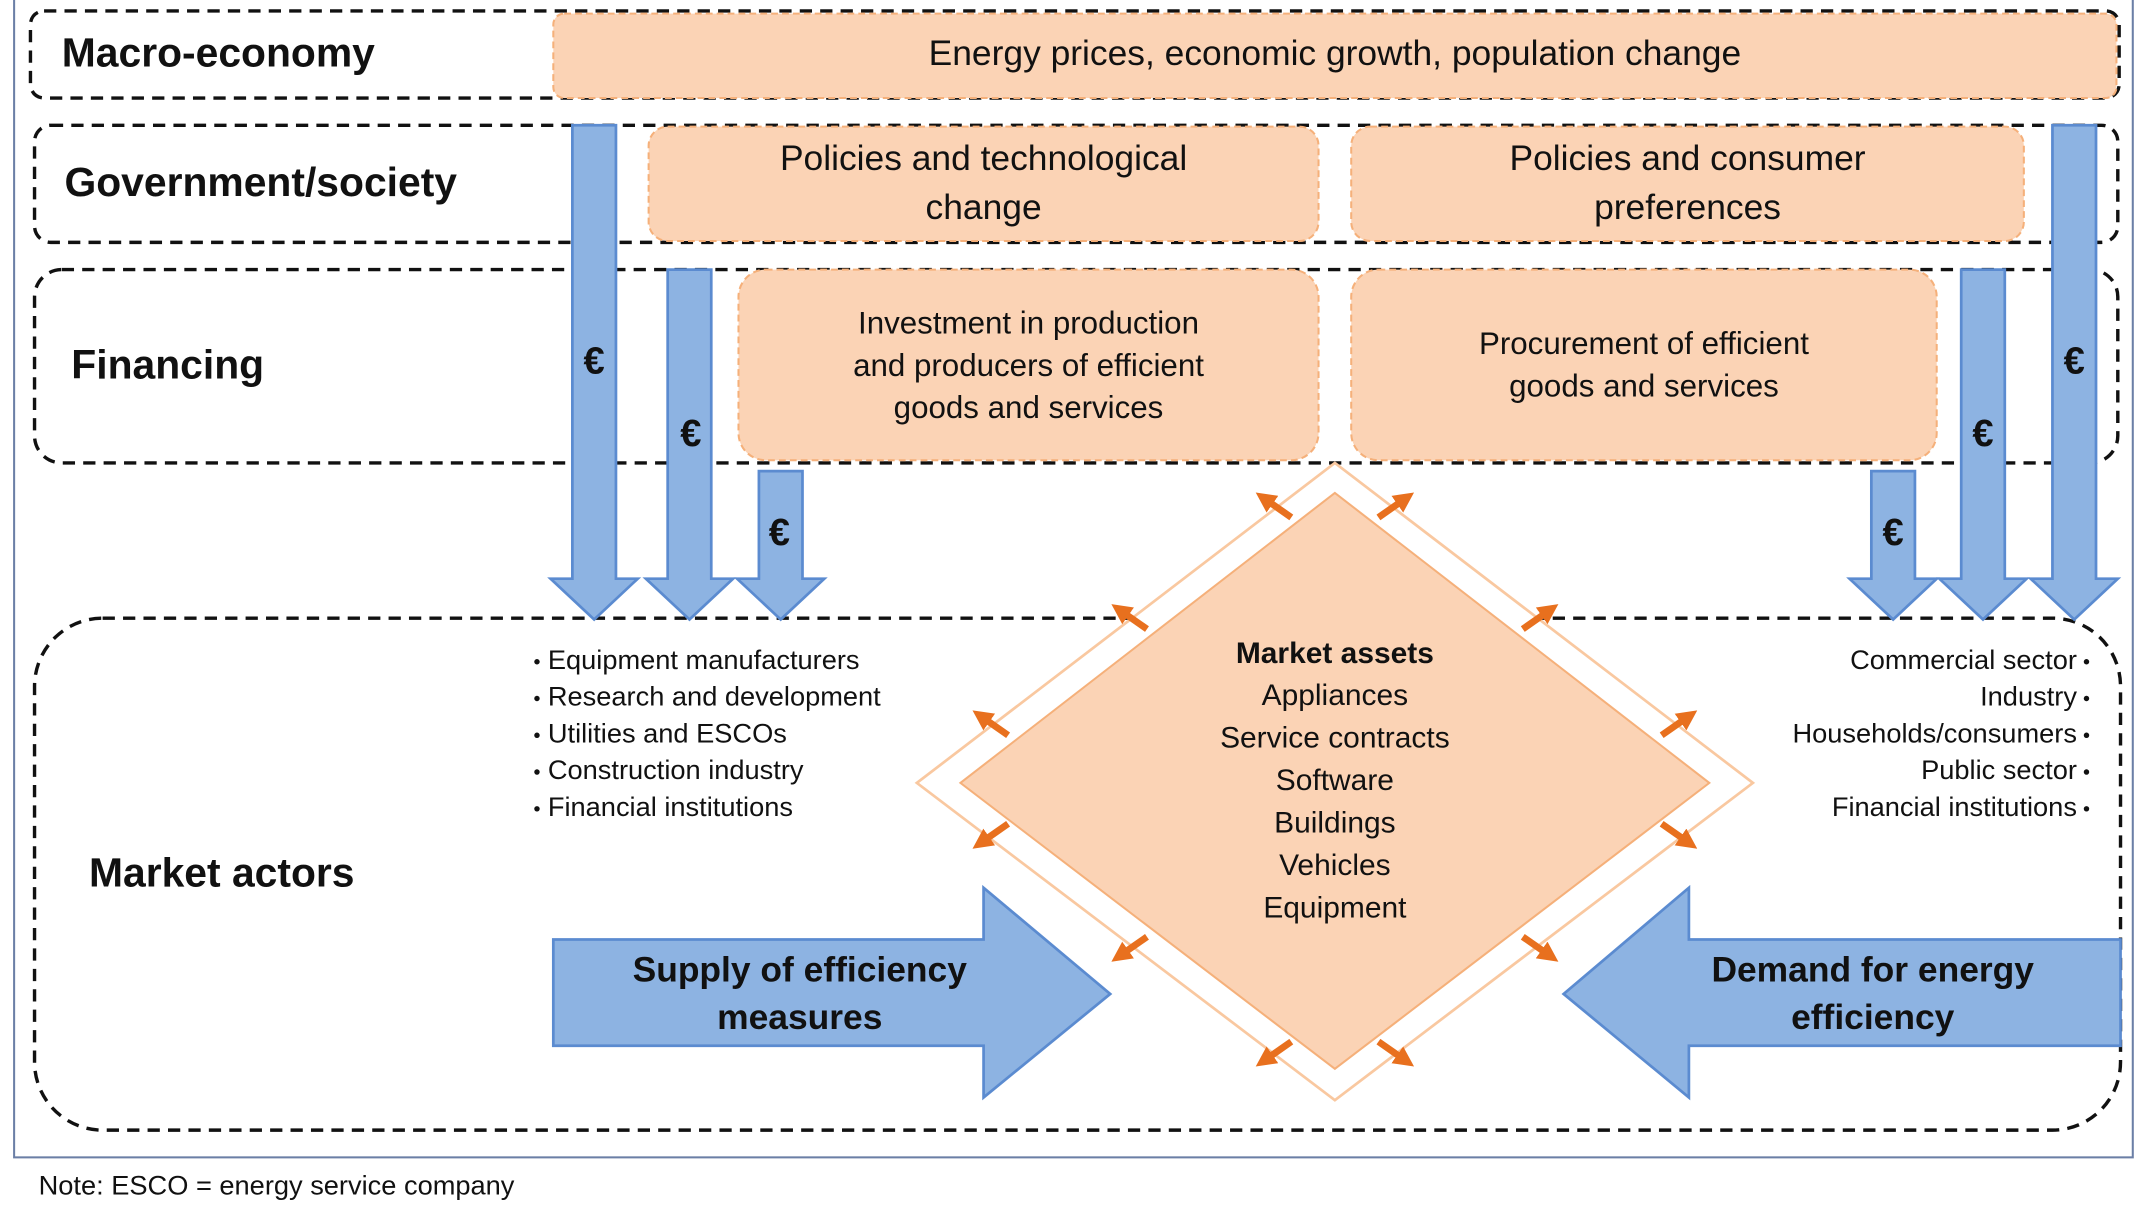  Describe the element at coordinates (1872, 970) in the screenshot. I see `arrow-text: Demand for energy` at that location.